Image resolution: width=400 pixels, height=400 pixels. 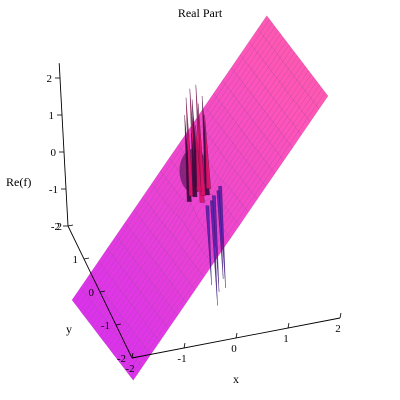 I want to click on x-tick-label: -2, so click(x=129, y=369).